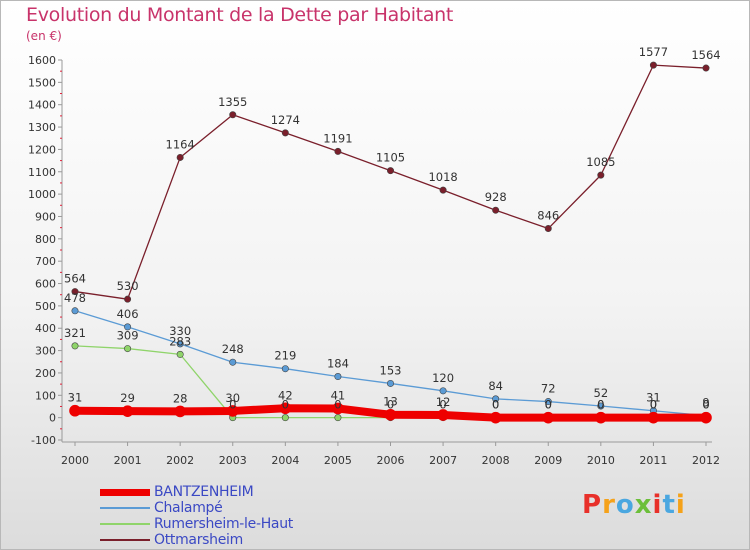 The height and width of the screenshot is (550, 750). I want to click on y-tick-label: 800, so click(45, 239).